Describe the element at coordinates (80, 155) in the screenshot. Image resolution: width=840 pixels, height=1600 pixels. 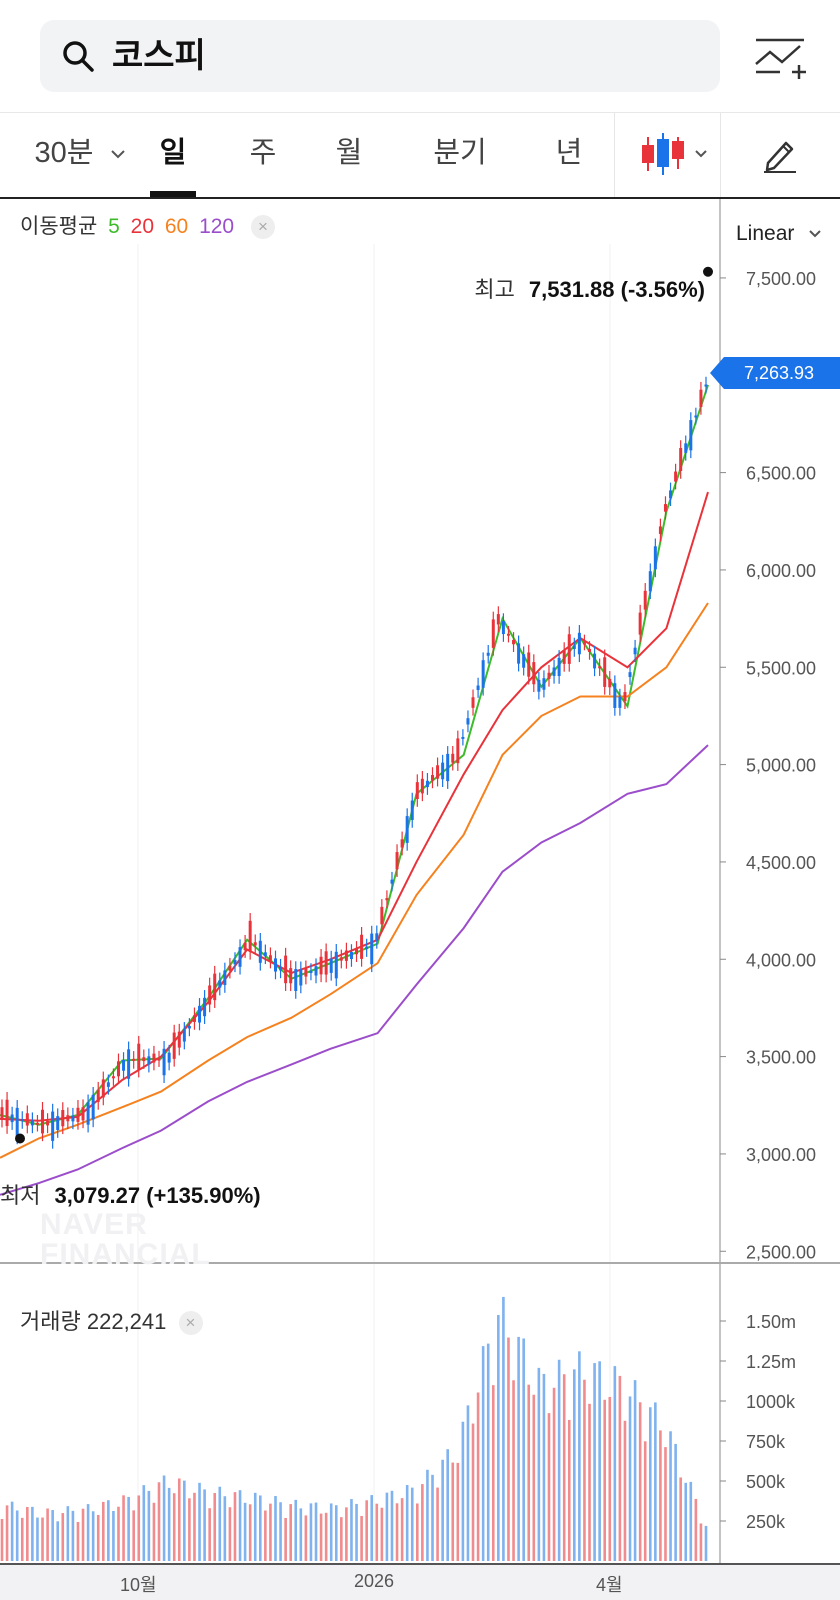
I see `tab-30min: 30분` at that location.